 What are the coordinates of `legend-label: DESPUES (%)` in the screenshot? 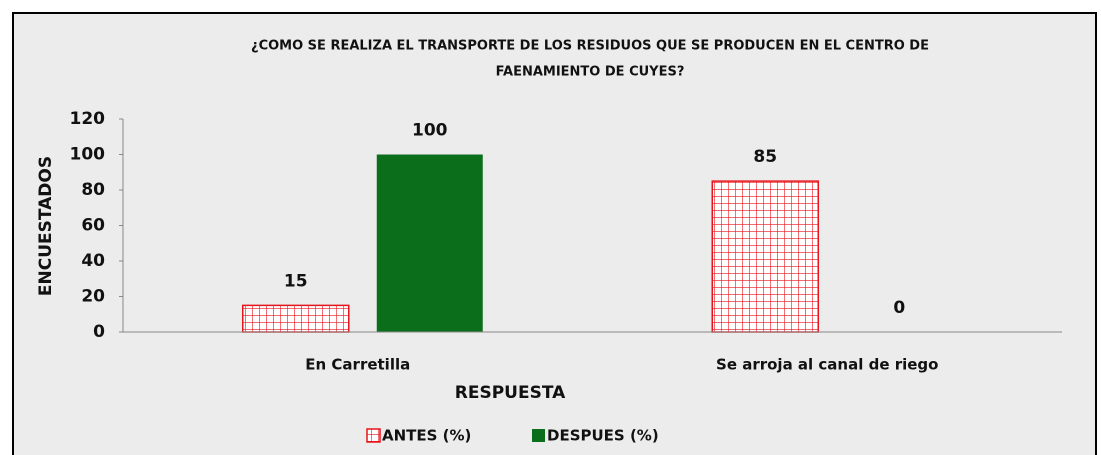 It's located at (603, 436).